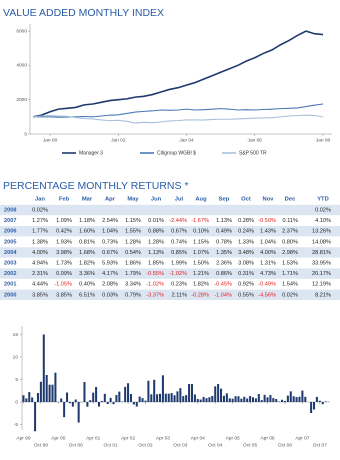 The height and width of the screenshot is (460, 340). Describe the element at coordinates (96, 186) in the screenshot. I see `table-title: PERCENTAGE MONTHLY RETURNS *` at that location.